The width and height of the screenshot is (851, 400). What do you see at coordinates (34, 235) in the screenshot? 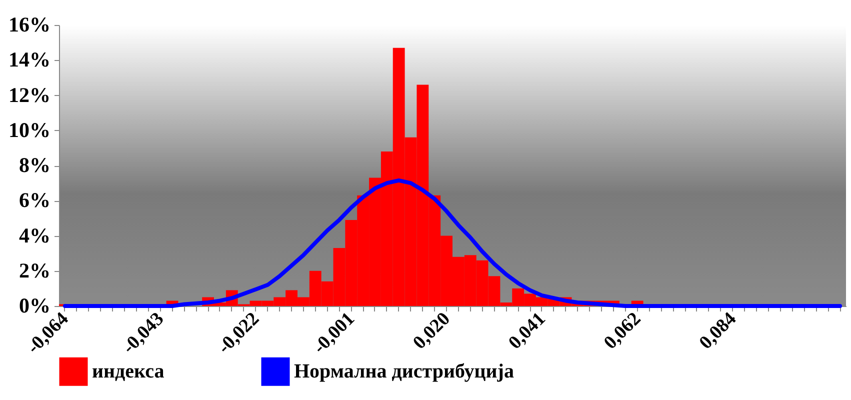
I see `y-tick-label: 4%` at bounding box center [34, 235].